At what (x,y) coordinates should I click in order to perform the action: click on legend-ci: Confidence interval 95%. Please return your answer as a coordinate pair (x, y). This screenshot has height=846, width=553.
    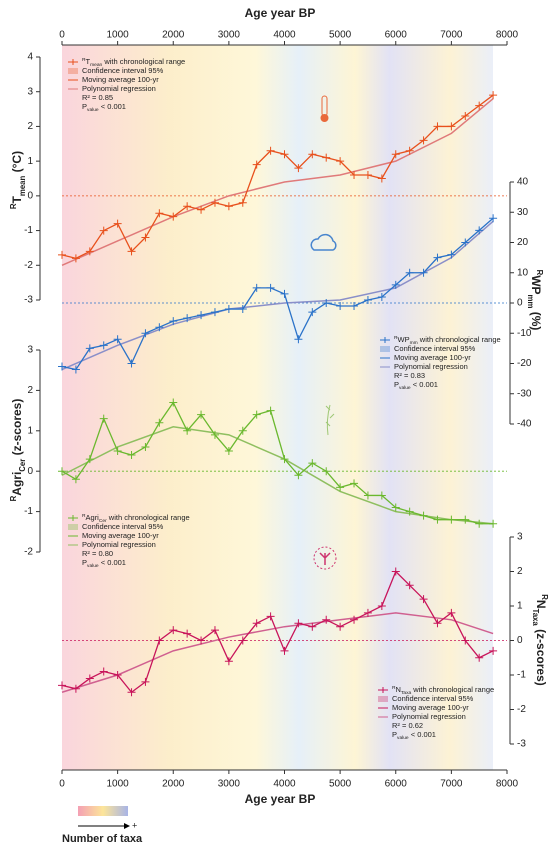
    Looking at the image, I should click on (123, 70).